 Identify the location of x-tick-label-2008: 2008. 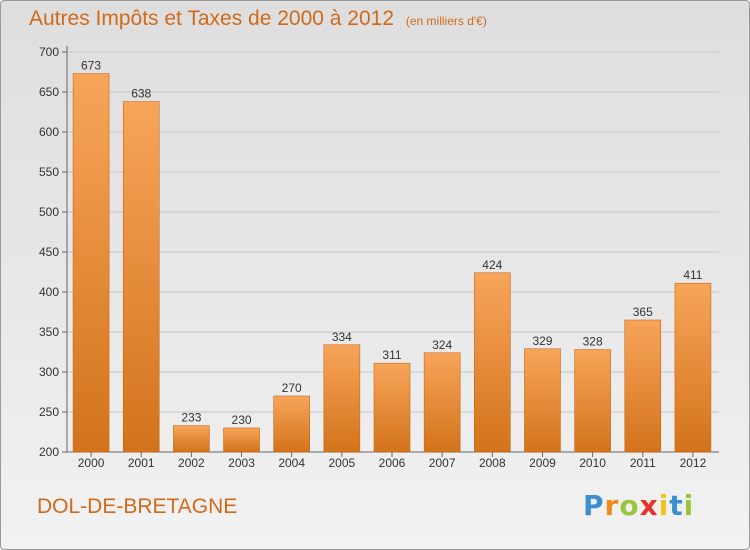
(492, 463).